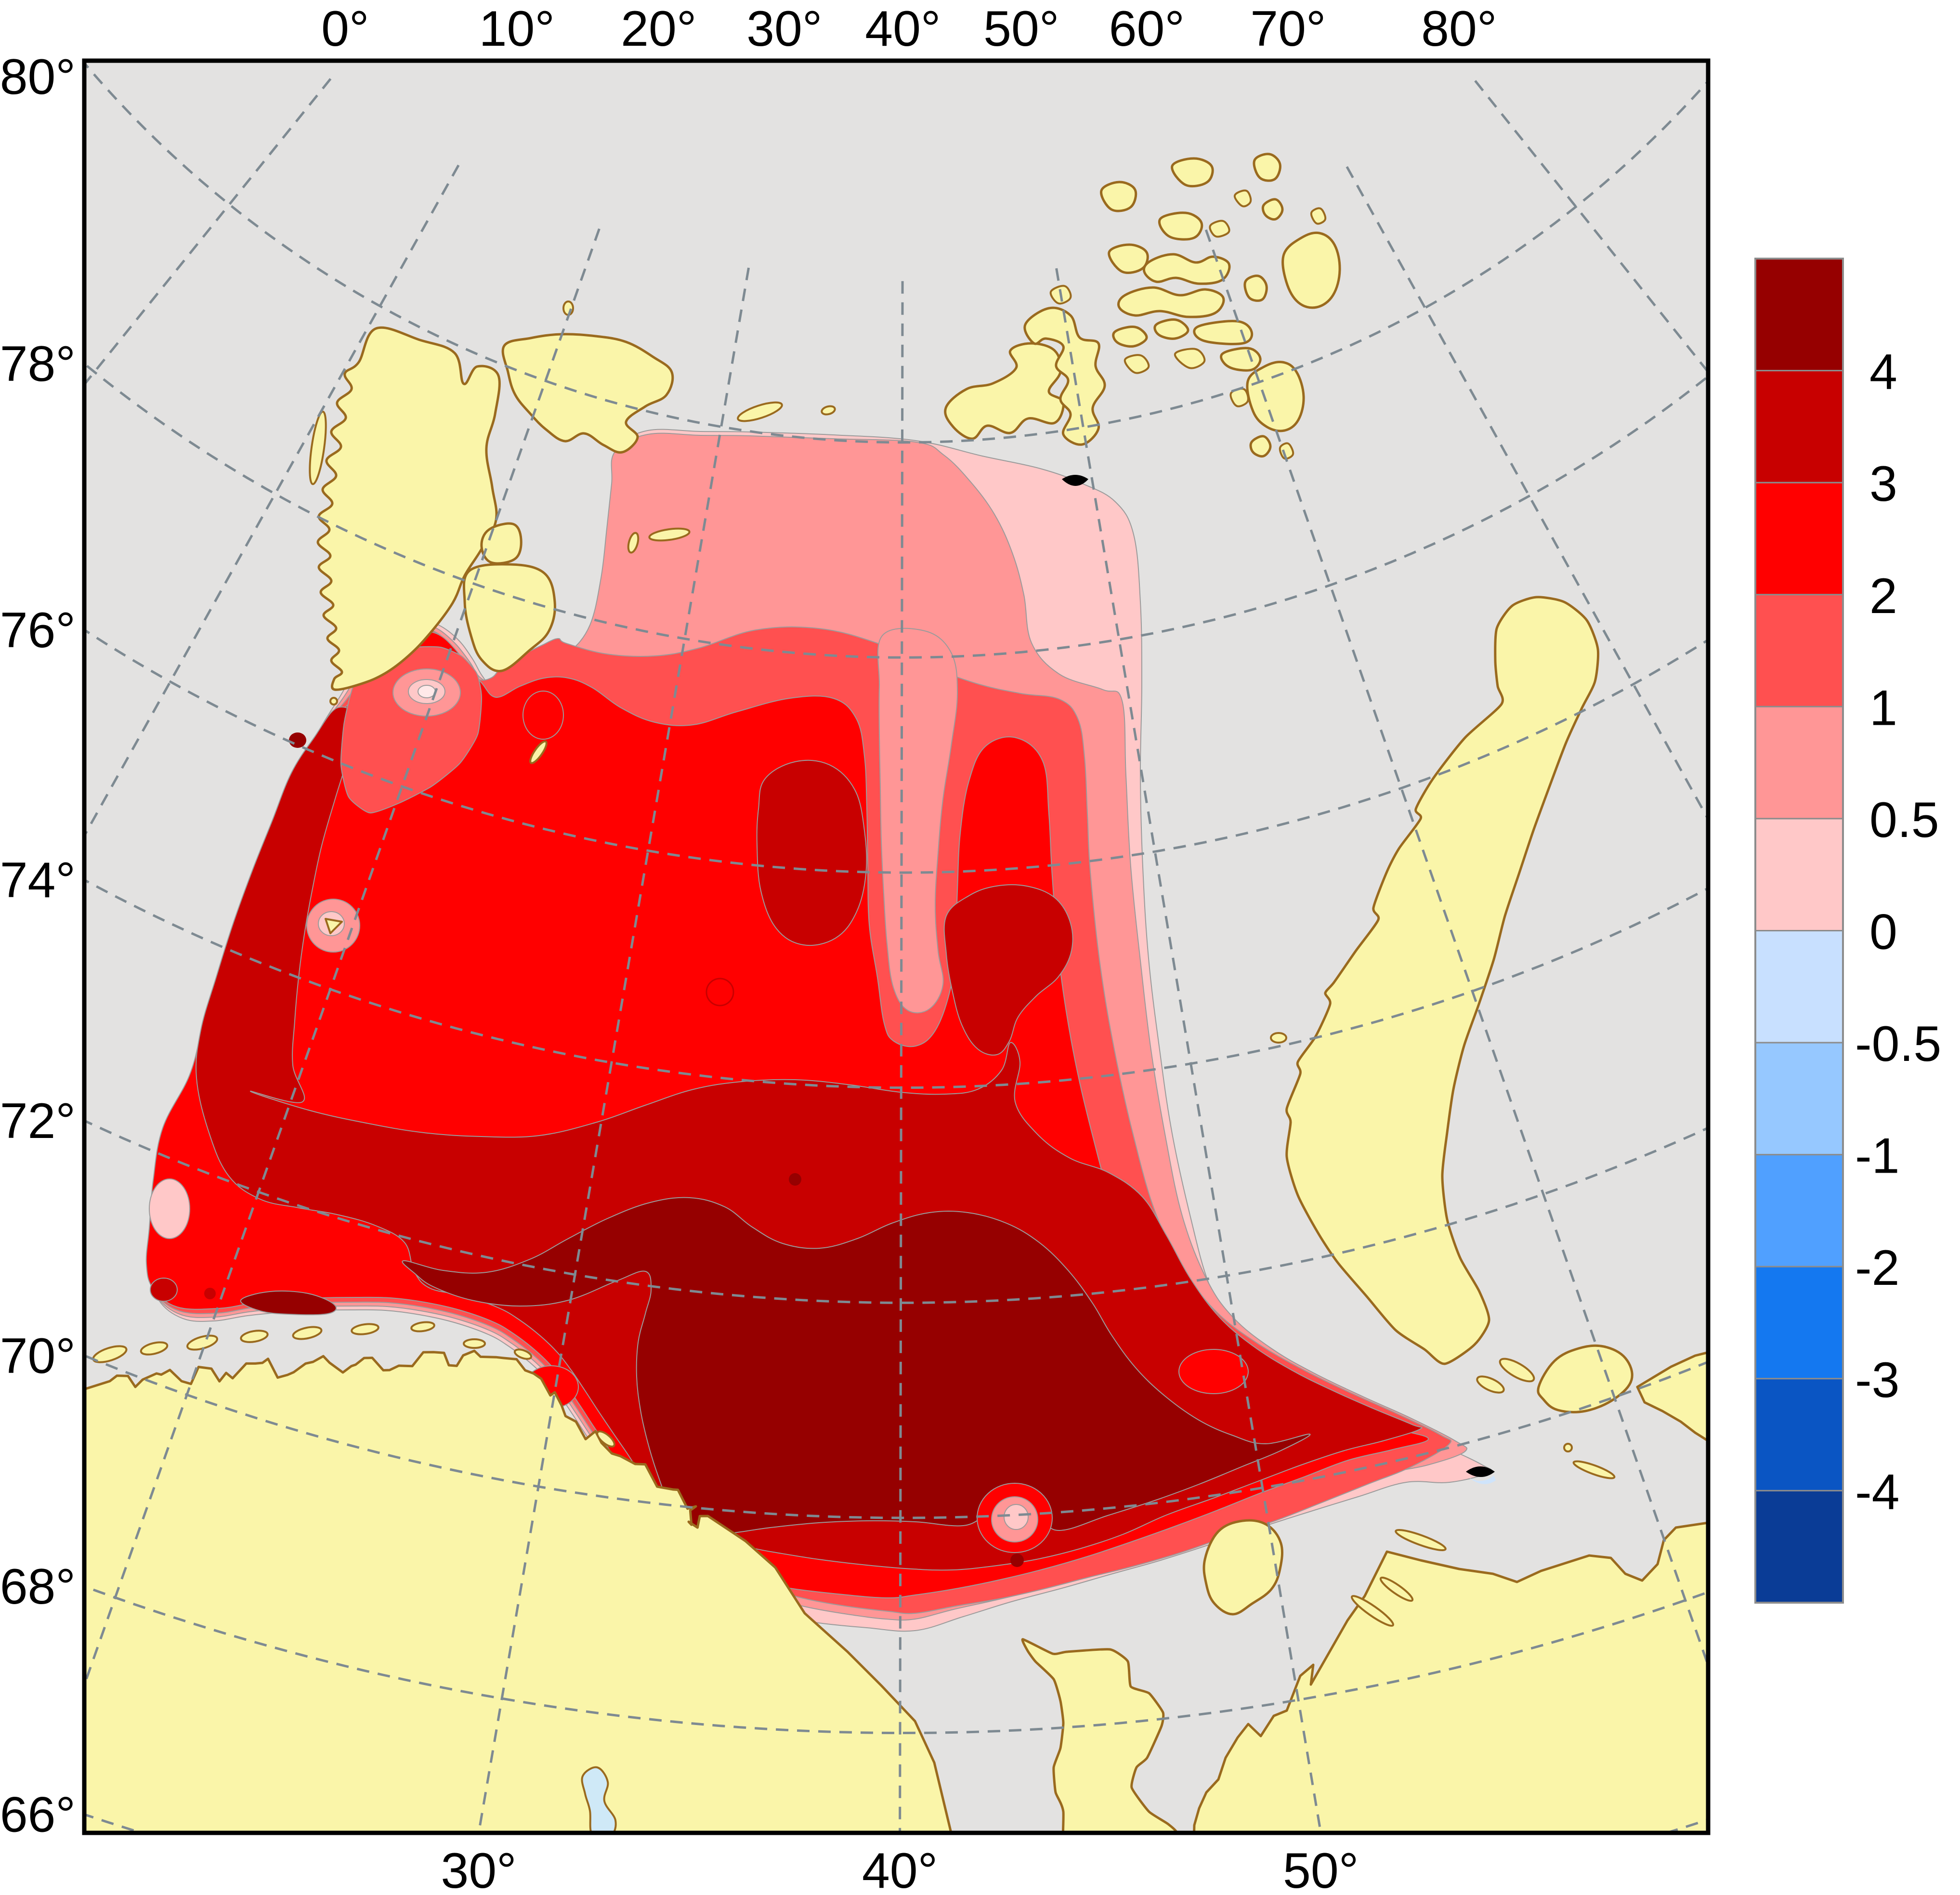 This screenshot has width=1960, height=1895. What do you see at coordinates (345, 29) in the screenshot?
I see `svg-text: 0°` at bounding box center [345, 29].